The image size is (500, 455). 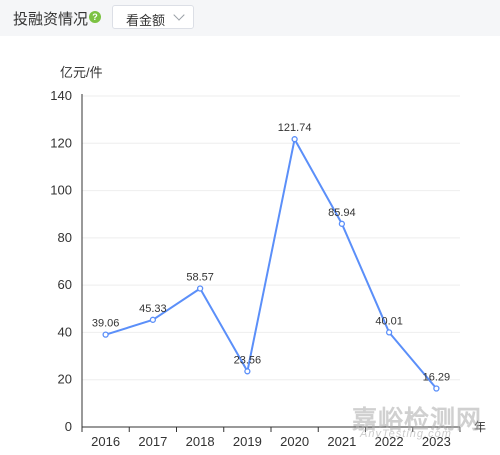 I want to click on watermark: 嘉峪检测网, so click(x=417, y=420).